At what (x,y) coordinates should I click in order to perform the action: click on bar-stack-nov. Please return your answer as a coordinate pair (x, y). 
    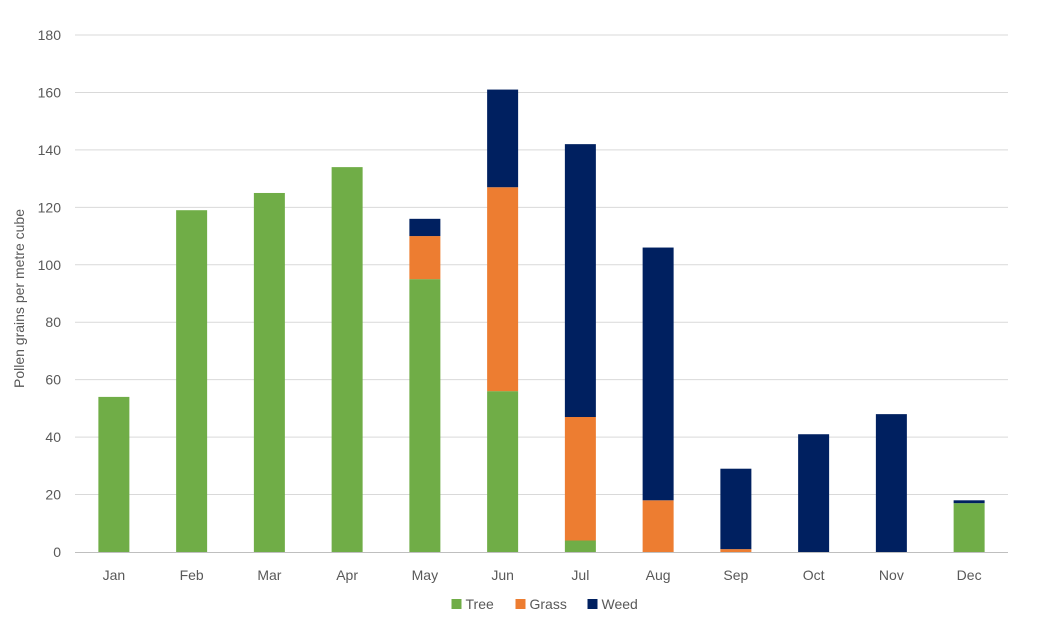
    Looking at the image, I should click on (891, 483).